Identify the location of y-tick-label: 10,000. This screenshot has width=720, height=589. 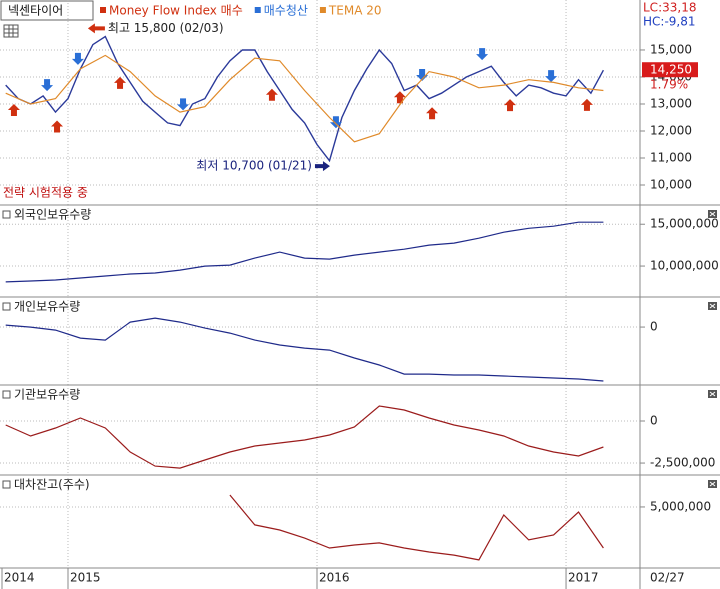
(671, 185).